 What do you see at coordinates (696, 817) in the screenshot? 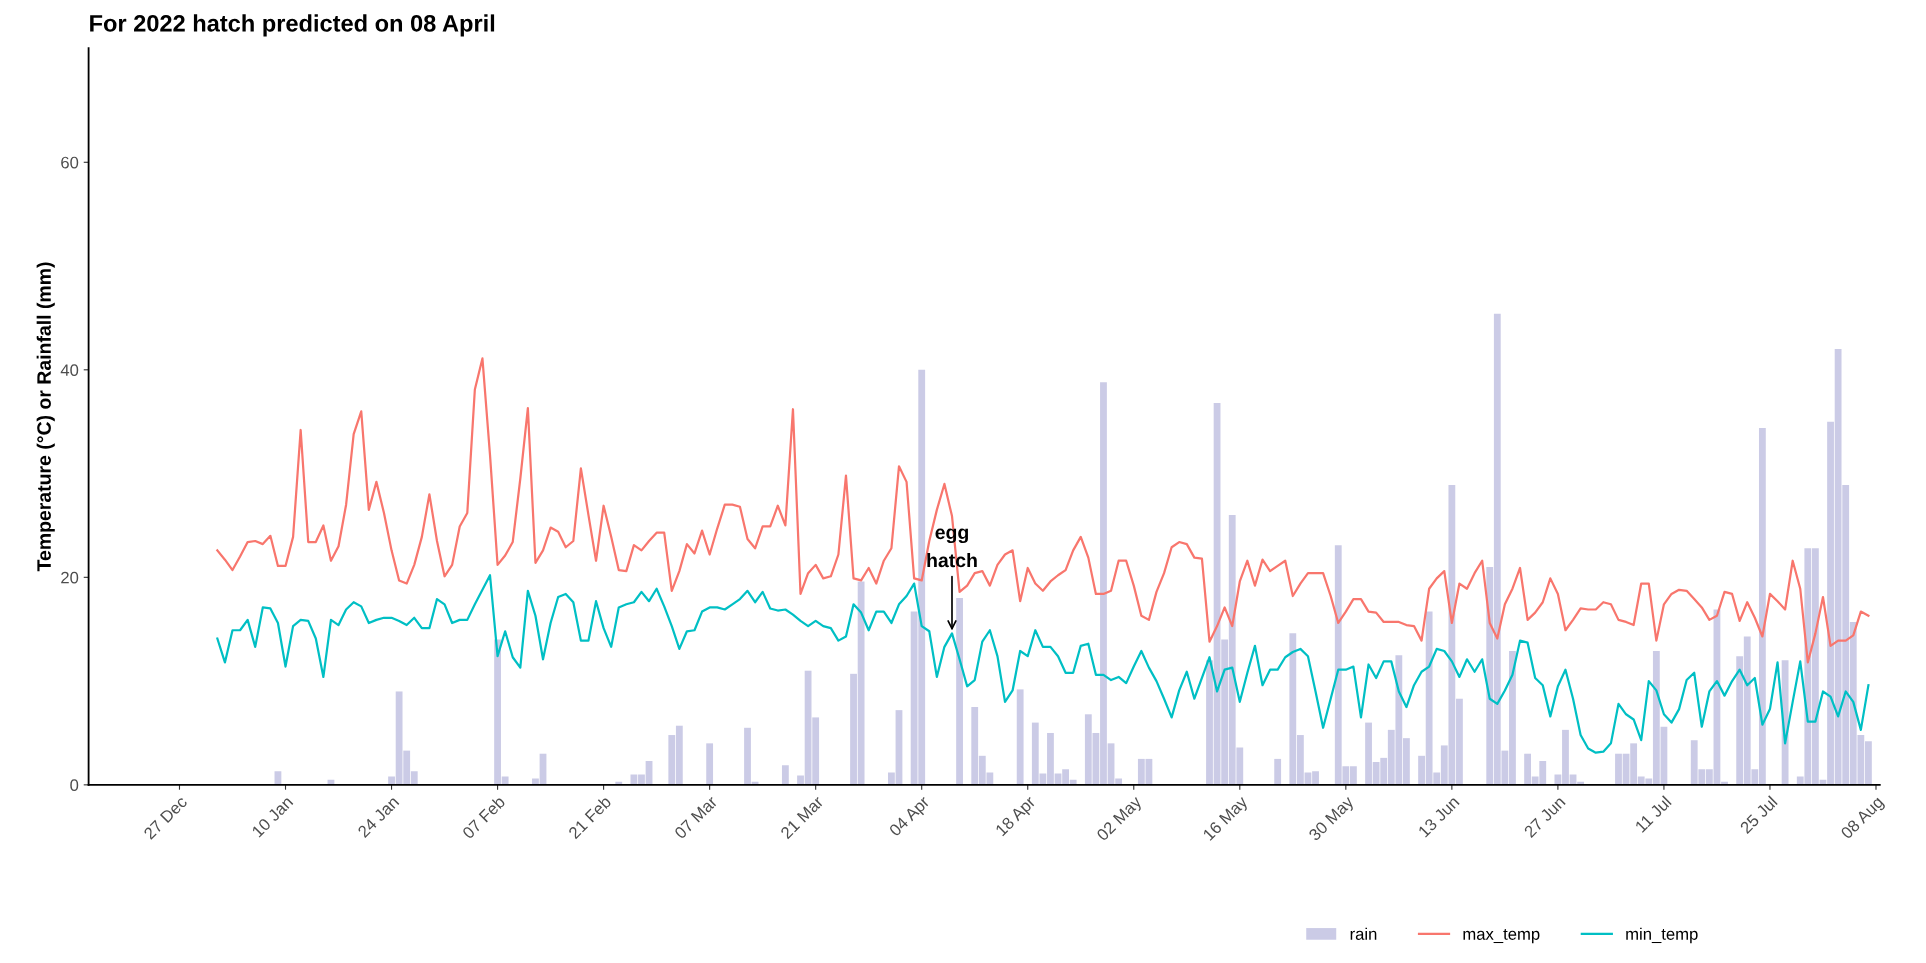
I see `x-tick-label: 07 Mar` at bounding box center [696, 817].